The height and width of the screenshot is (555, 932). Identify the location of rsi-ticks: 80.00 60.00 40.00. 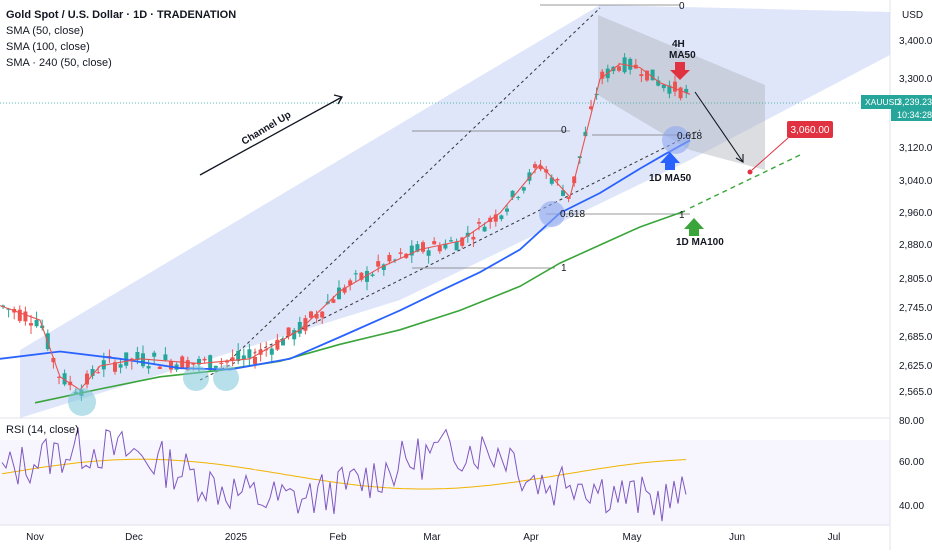
(911, 464).